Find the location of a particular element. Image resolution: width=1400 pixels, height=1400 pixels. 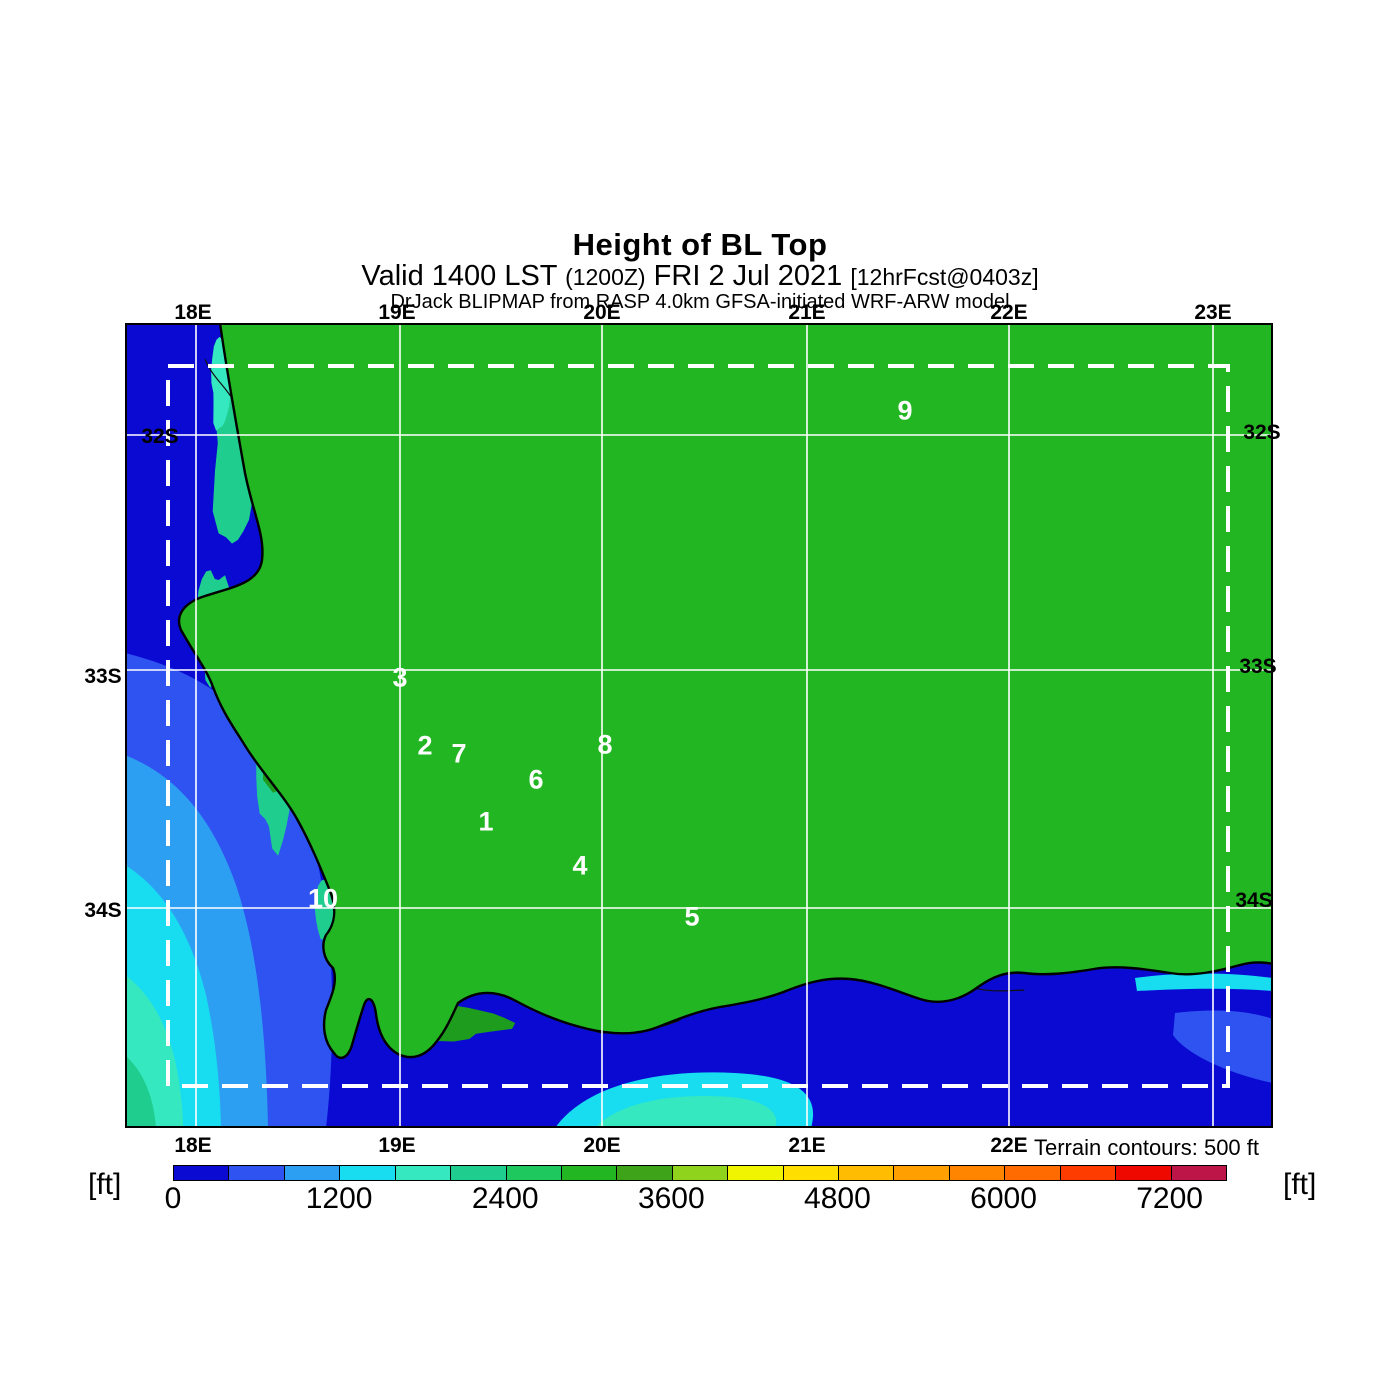

colorbar-segment-6800ft is located at coordinates (1144, 1173).